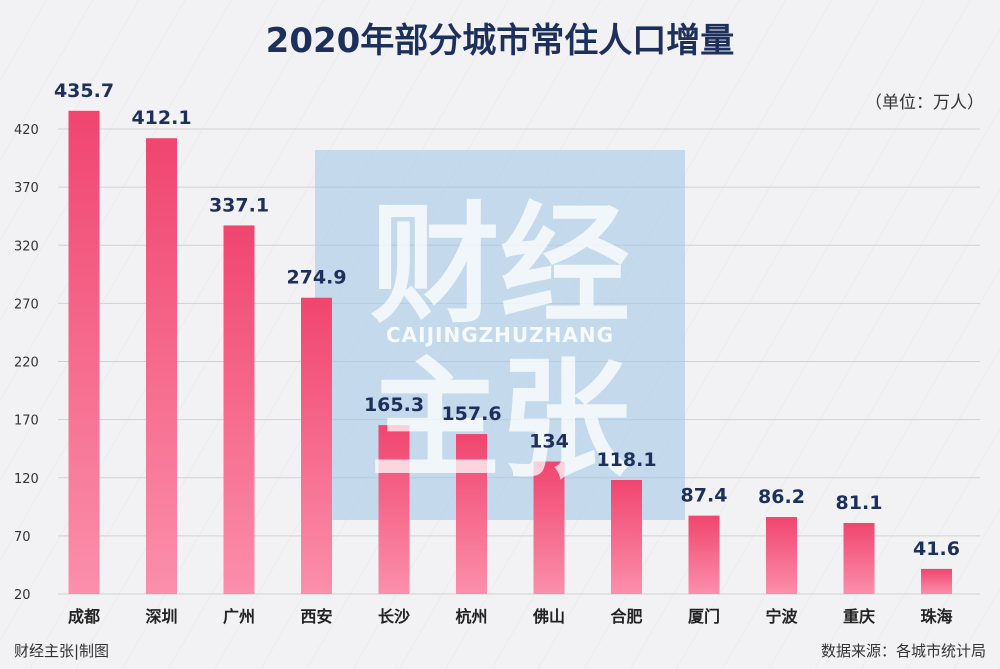 Image resolution: width=1000 pixels, height=669 pixels. Describe the element at coordinates (626, 460) in the screenshot. I see `value-label: 118.1` at that location.